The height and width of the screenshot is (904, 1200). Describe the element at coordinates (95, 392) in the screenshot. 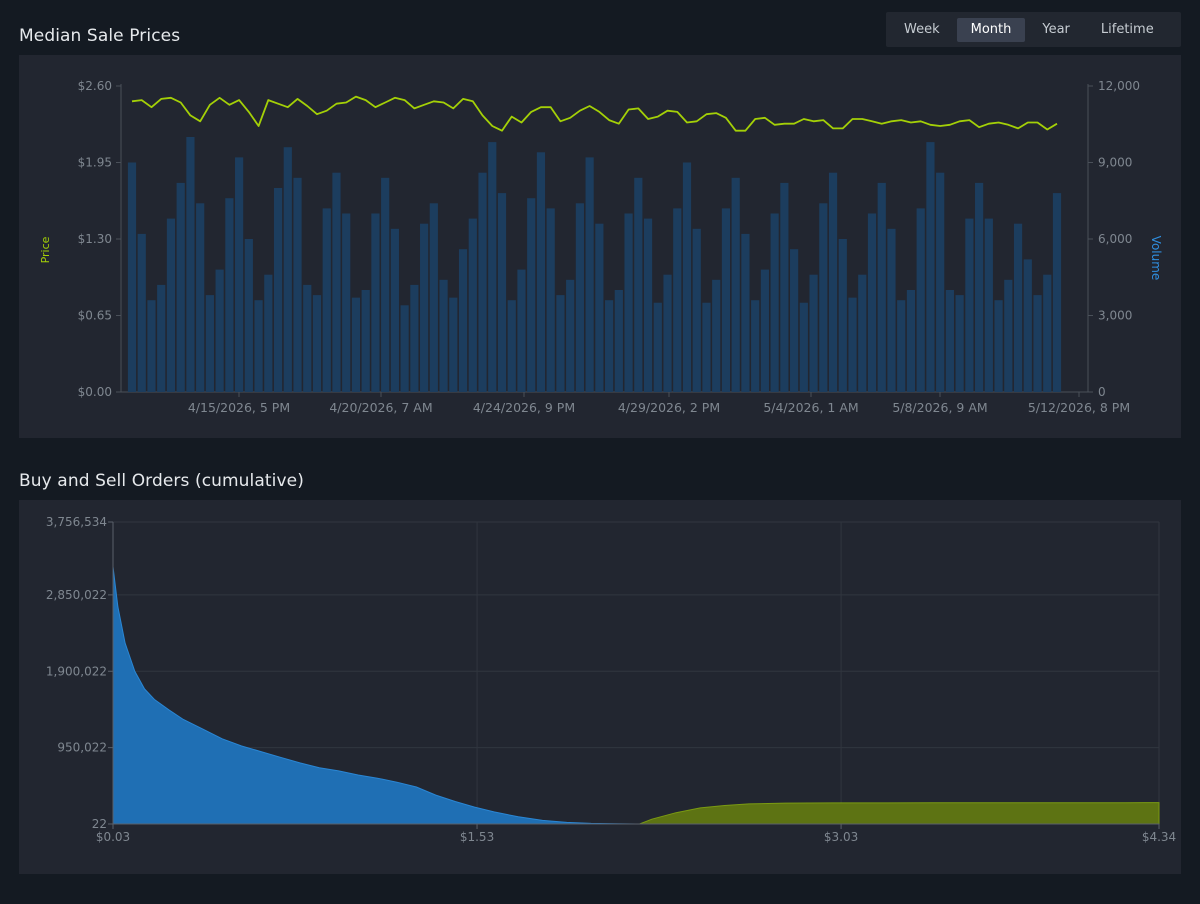

I see `price-tick-label: $0.00` at that location.